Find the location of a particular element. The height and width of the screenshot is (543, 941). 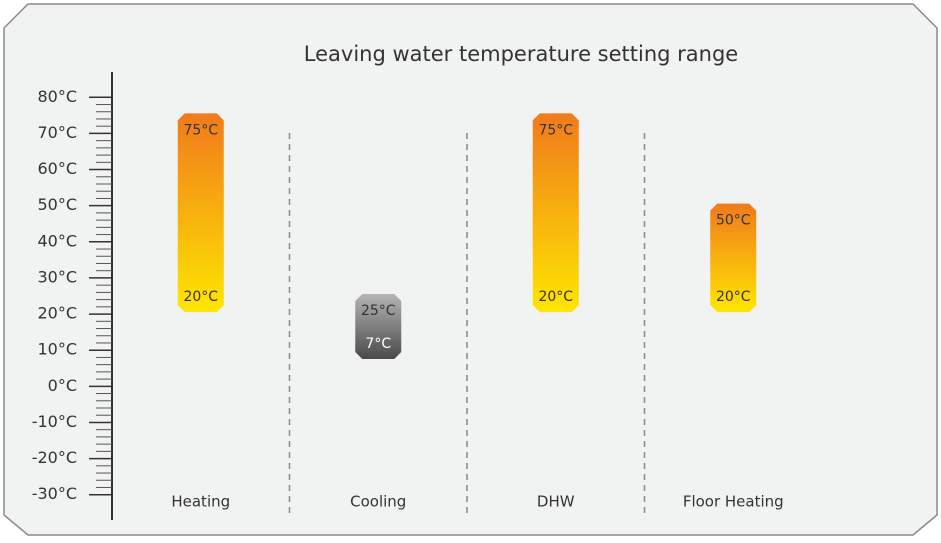

y-tick-label: 0°C is located at coordinates (62, 385).